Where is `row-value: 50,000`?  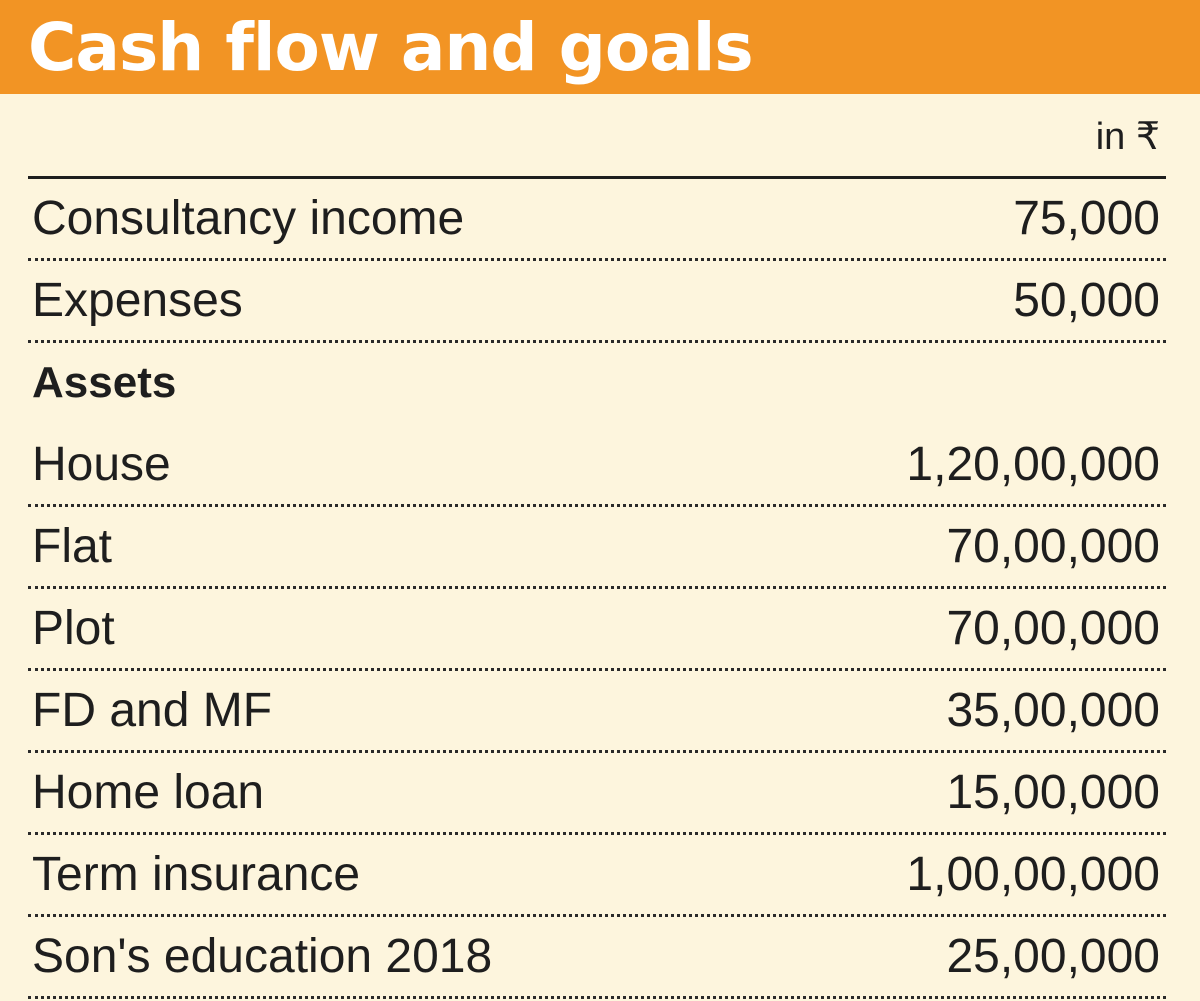 row-value: 50,000 is located at coordinates (1086, 300).